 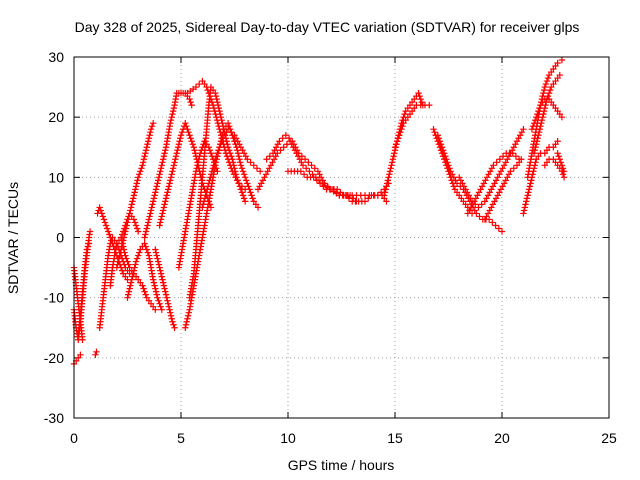 What do you see at coordinates (395, 438) in the screenshot?
I see `x-tick-label: 15` at bounding box center [395, 438].